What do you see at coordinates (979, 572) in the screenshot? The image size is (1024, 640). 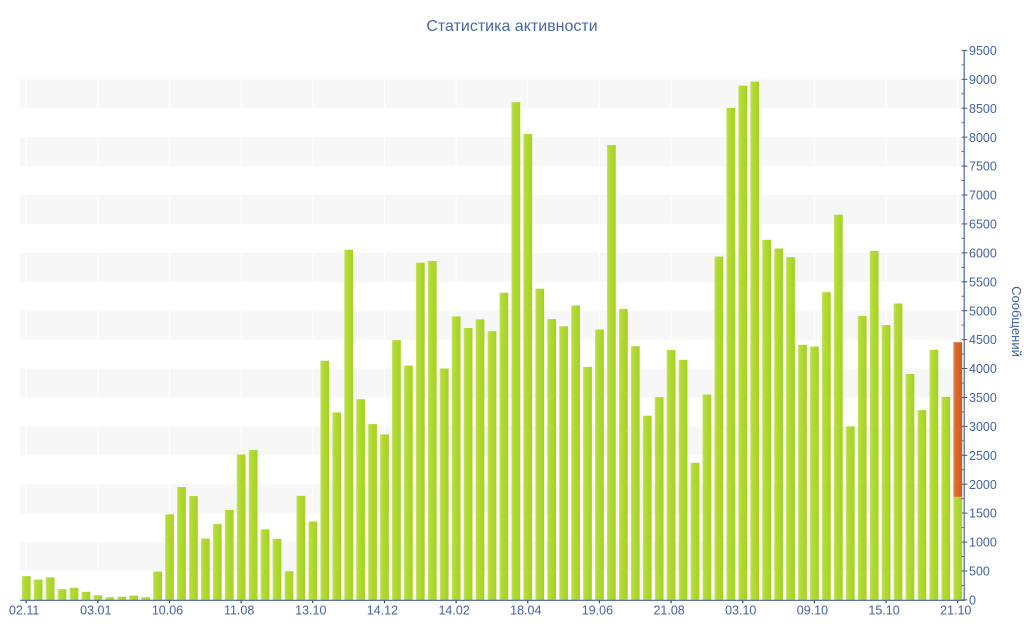 I see `svg-text: 500` at bounding box center [979, 572].